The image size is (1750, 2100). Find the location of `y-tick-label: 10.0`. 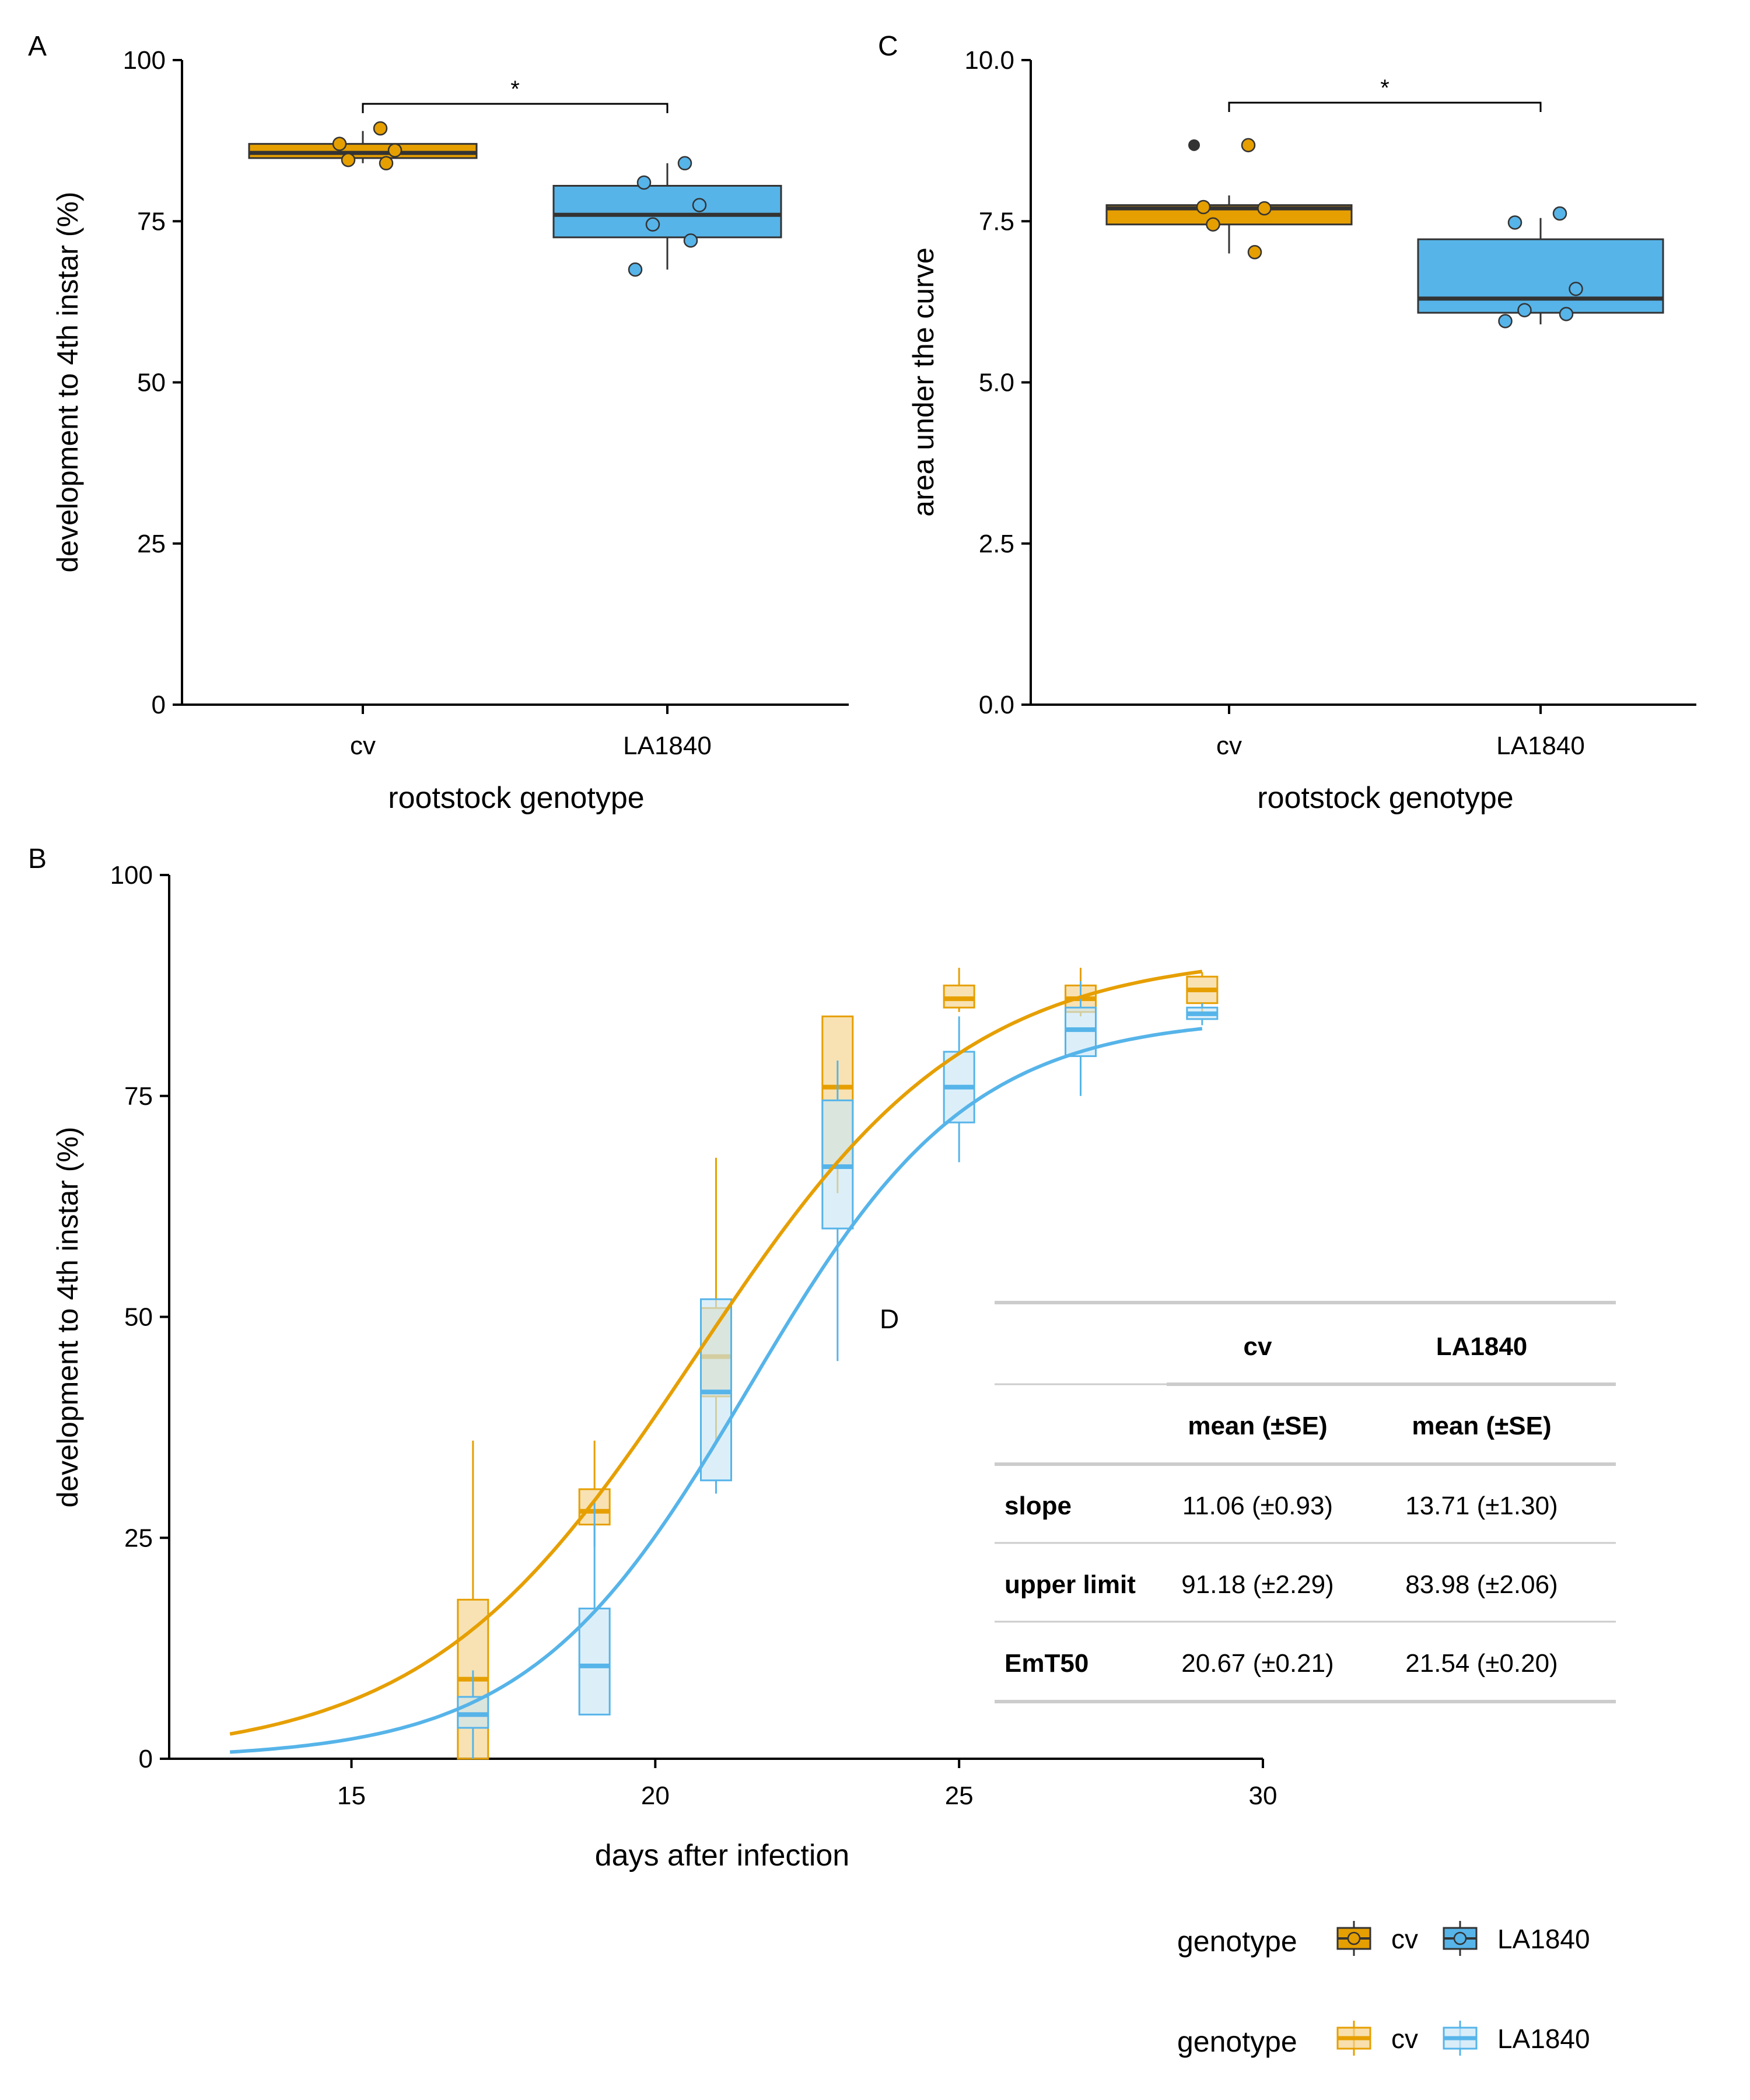

y-tick-label: 10.0 is located at coordinates (989, 60).